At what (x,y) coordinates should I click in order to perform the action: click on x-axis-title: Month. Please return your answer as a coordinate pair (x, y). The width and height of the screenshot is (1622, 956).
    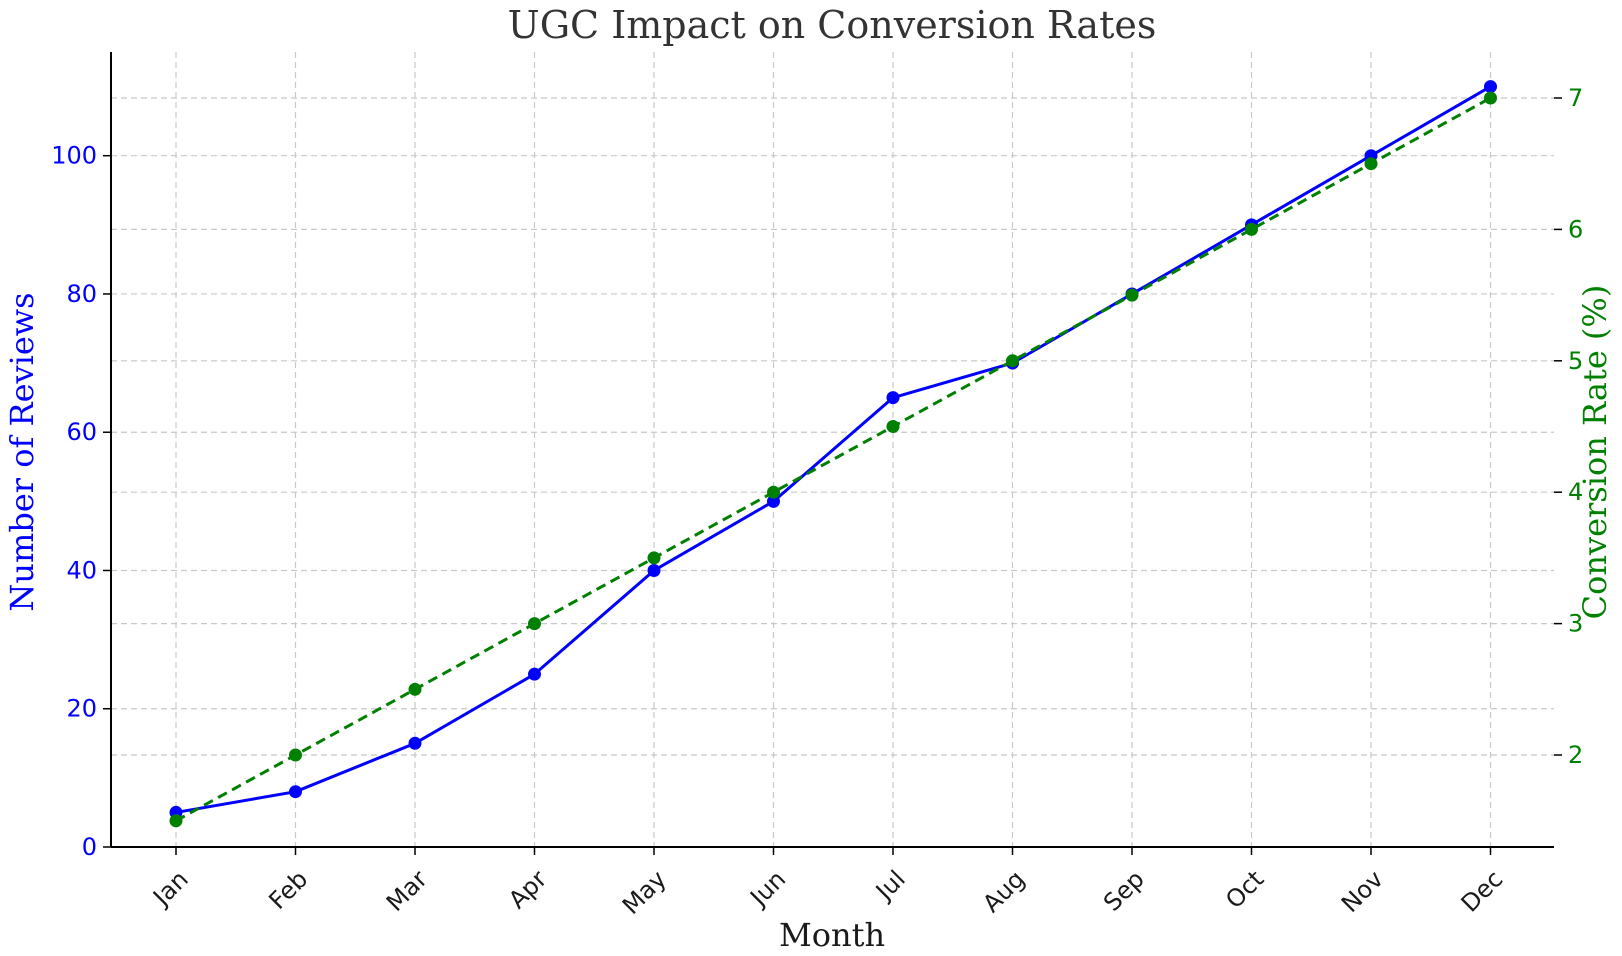
    Looking at the image, I should click on (832, 935).